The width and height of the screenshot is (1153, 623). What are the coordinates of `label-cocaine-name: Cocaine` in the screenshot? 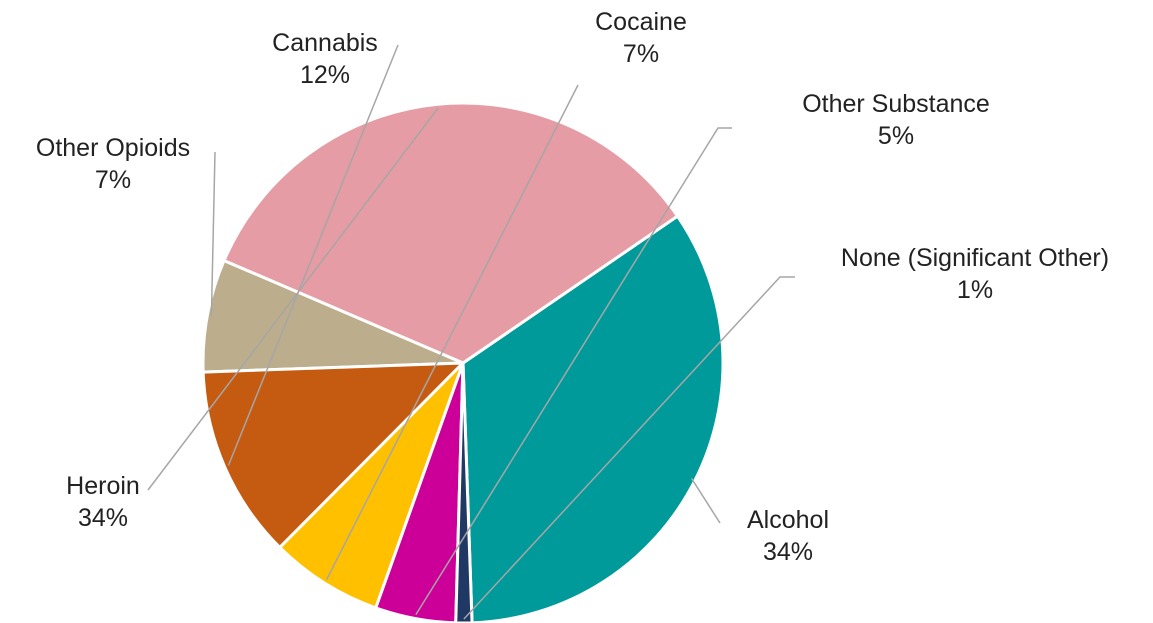 It's located at (641, 22).